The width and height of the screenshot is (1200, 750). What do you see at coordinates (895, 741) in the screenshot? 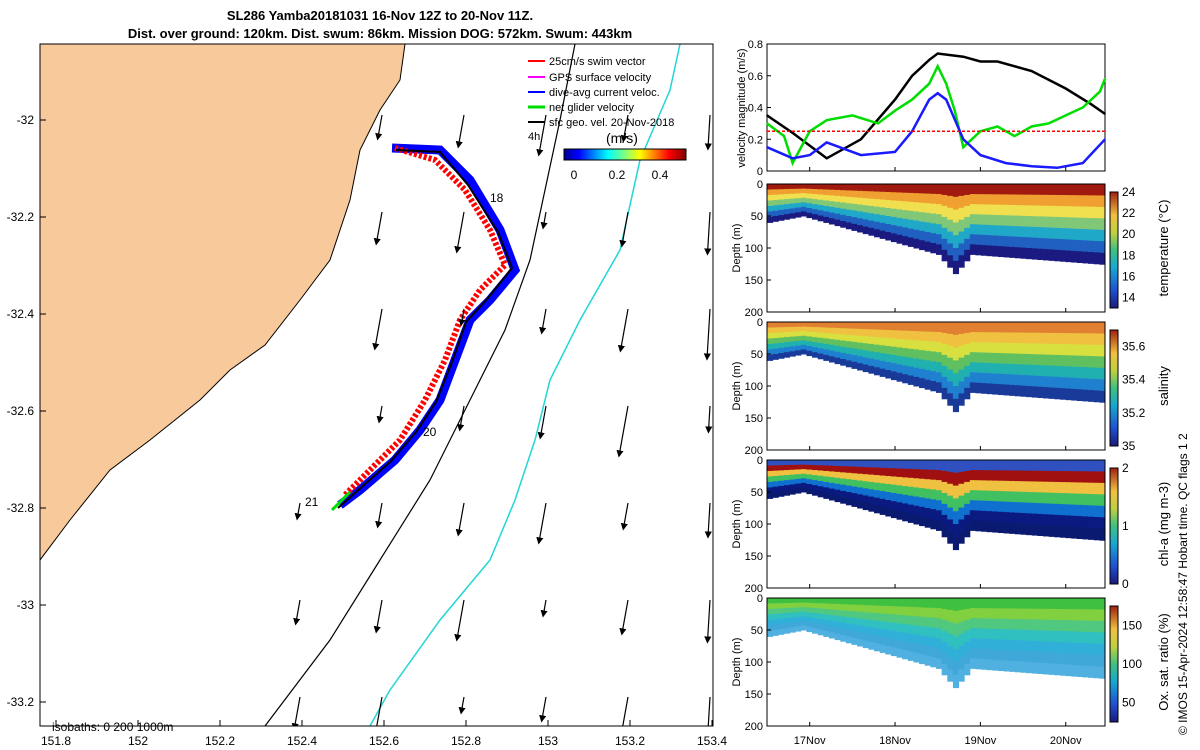
I see `time-tick-label: 18Nov` at bounding box center [895, 741].